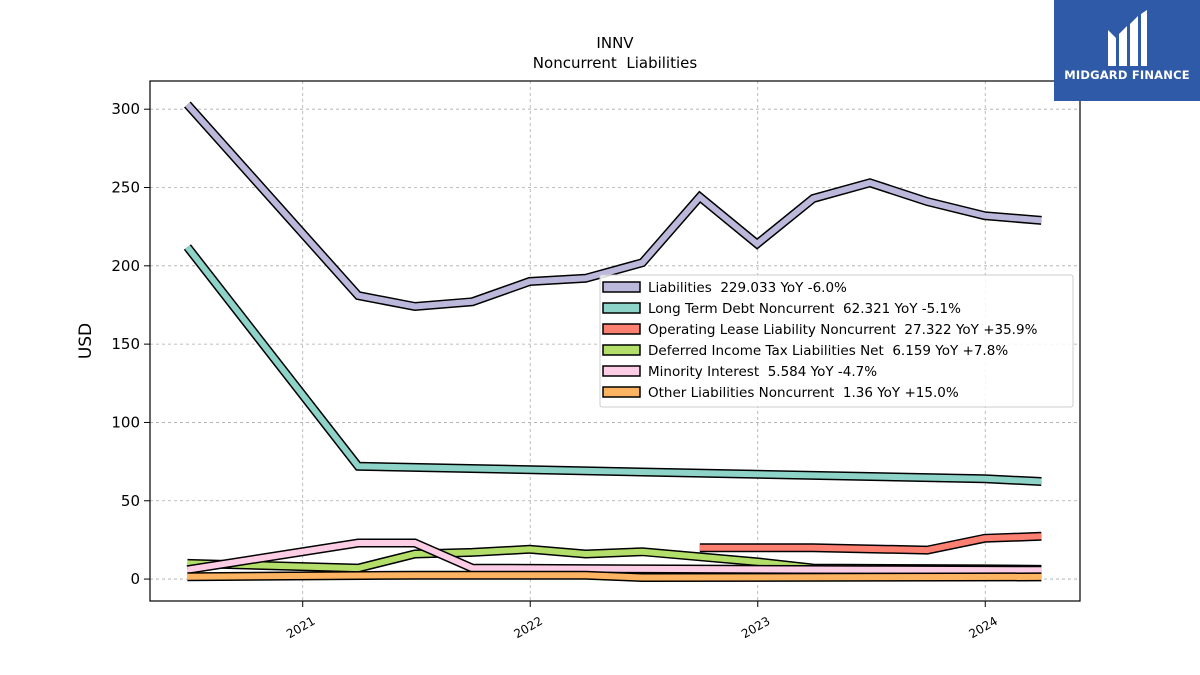 This screenshot has height=675, width=1200. Describe the element at coordinates (125, 109) in the screenshot. I see `y-tick-label: 300` at that location.